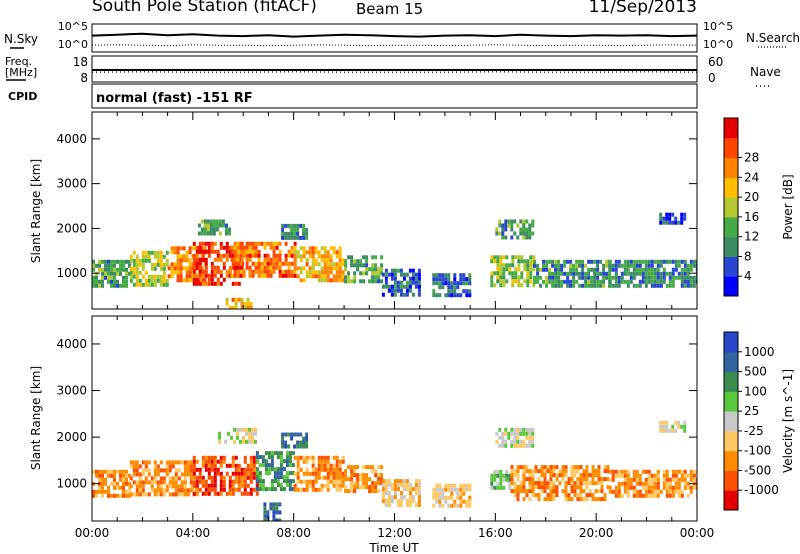 This screenshot has height=554, width=800. Describe the element at coordinates (394, 533) in the screenshot. I see `x-tick-label: 12:00` at that location.